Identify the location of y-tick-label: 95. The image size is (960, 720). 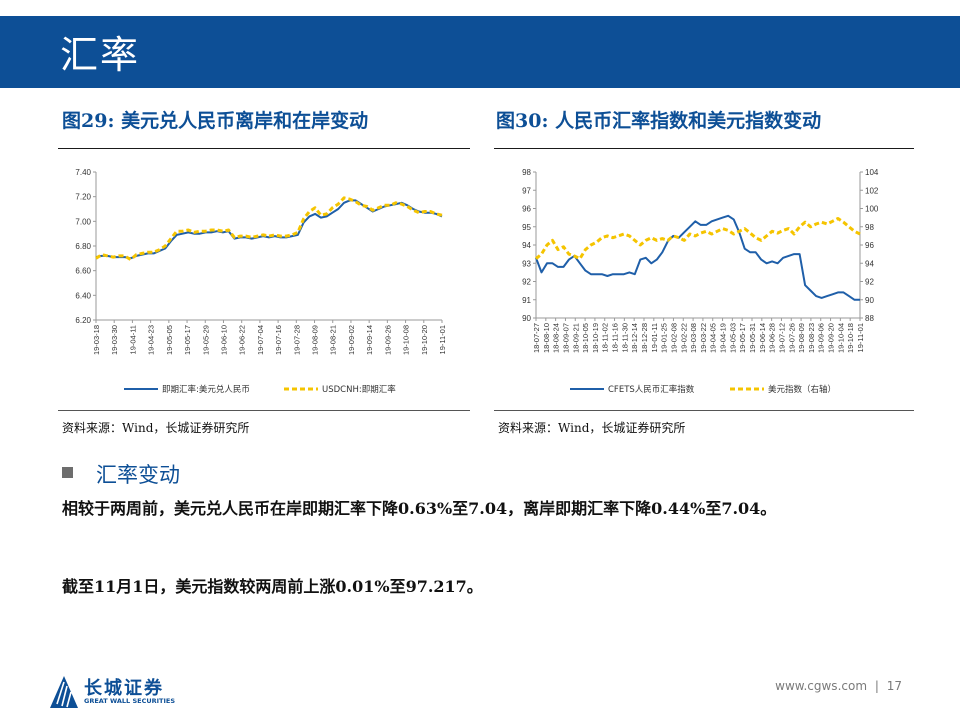
(526, 227).